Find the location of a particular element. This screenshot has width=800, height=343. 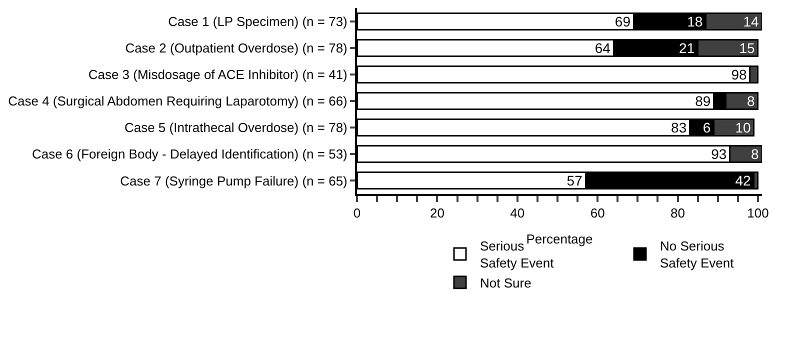

data-label: 10 is located at coordinates (743, 128).